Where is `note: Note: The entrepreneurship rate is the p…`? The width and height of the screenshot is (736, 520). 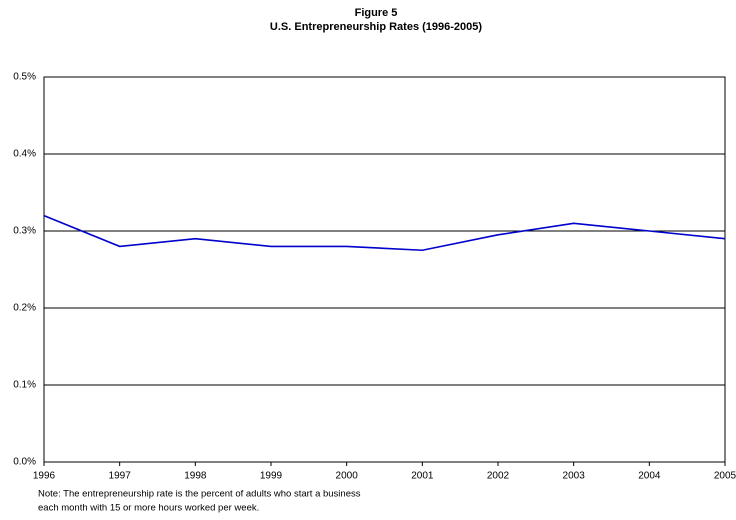 note: Note: The entrepreneurship rate is the p… is located at coordinates (199, 494).